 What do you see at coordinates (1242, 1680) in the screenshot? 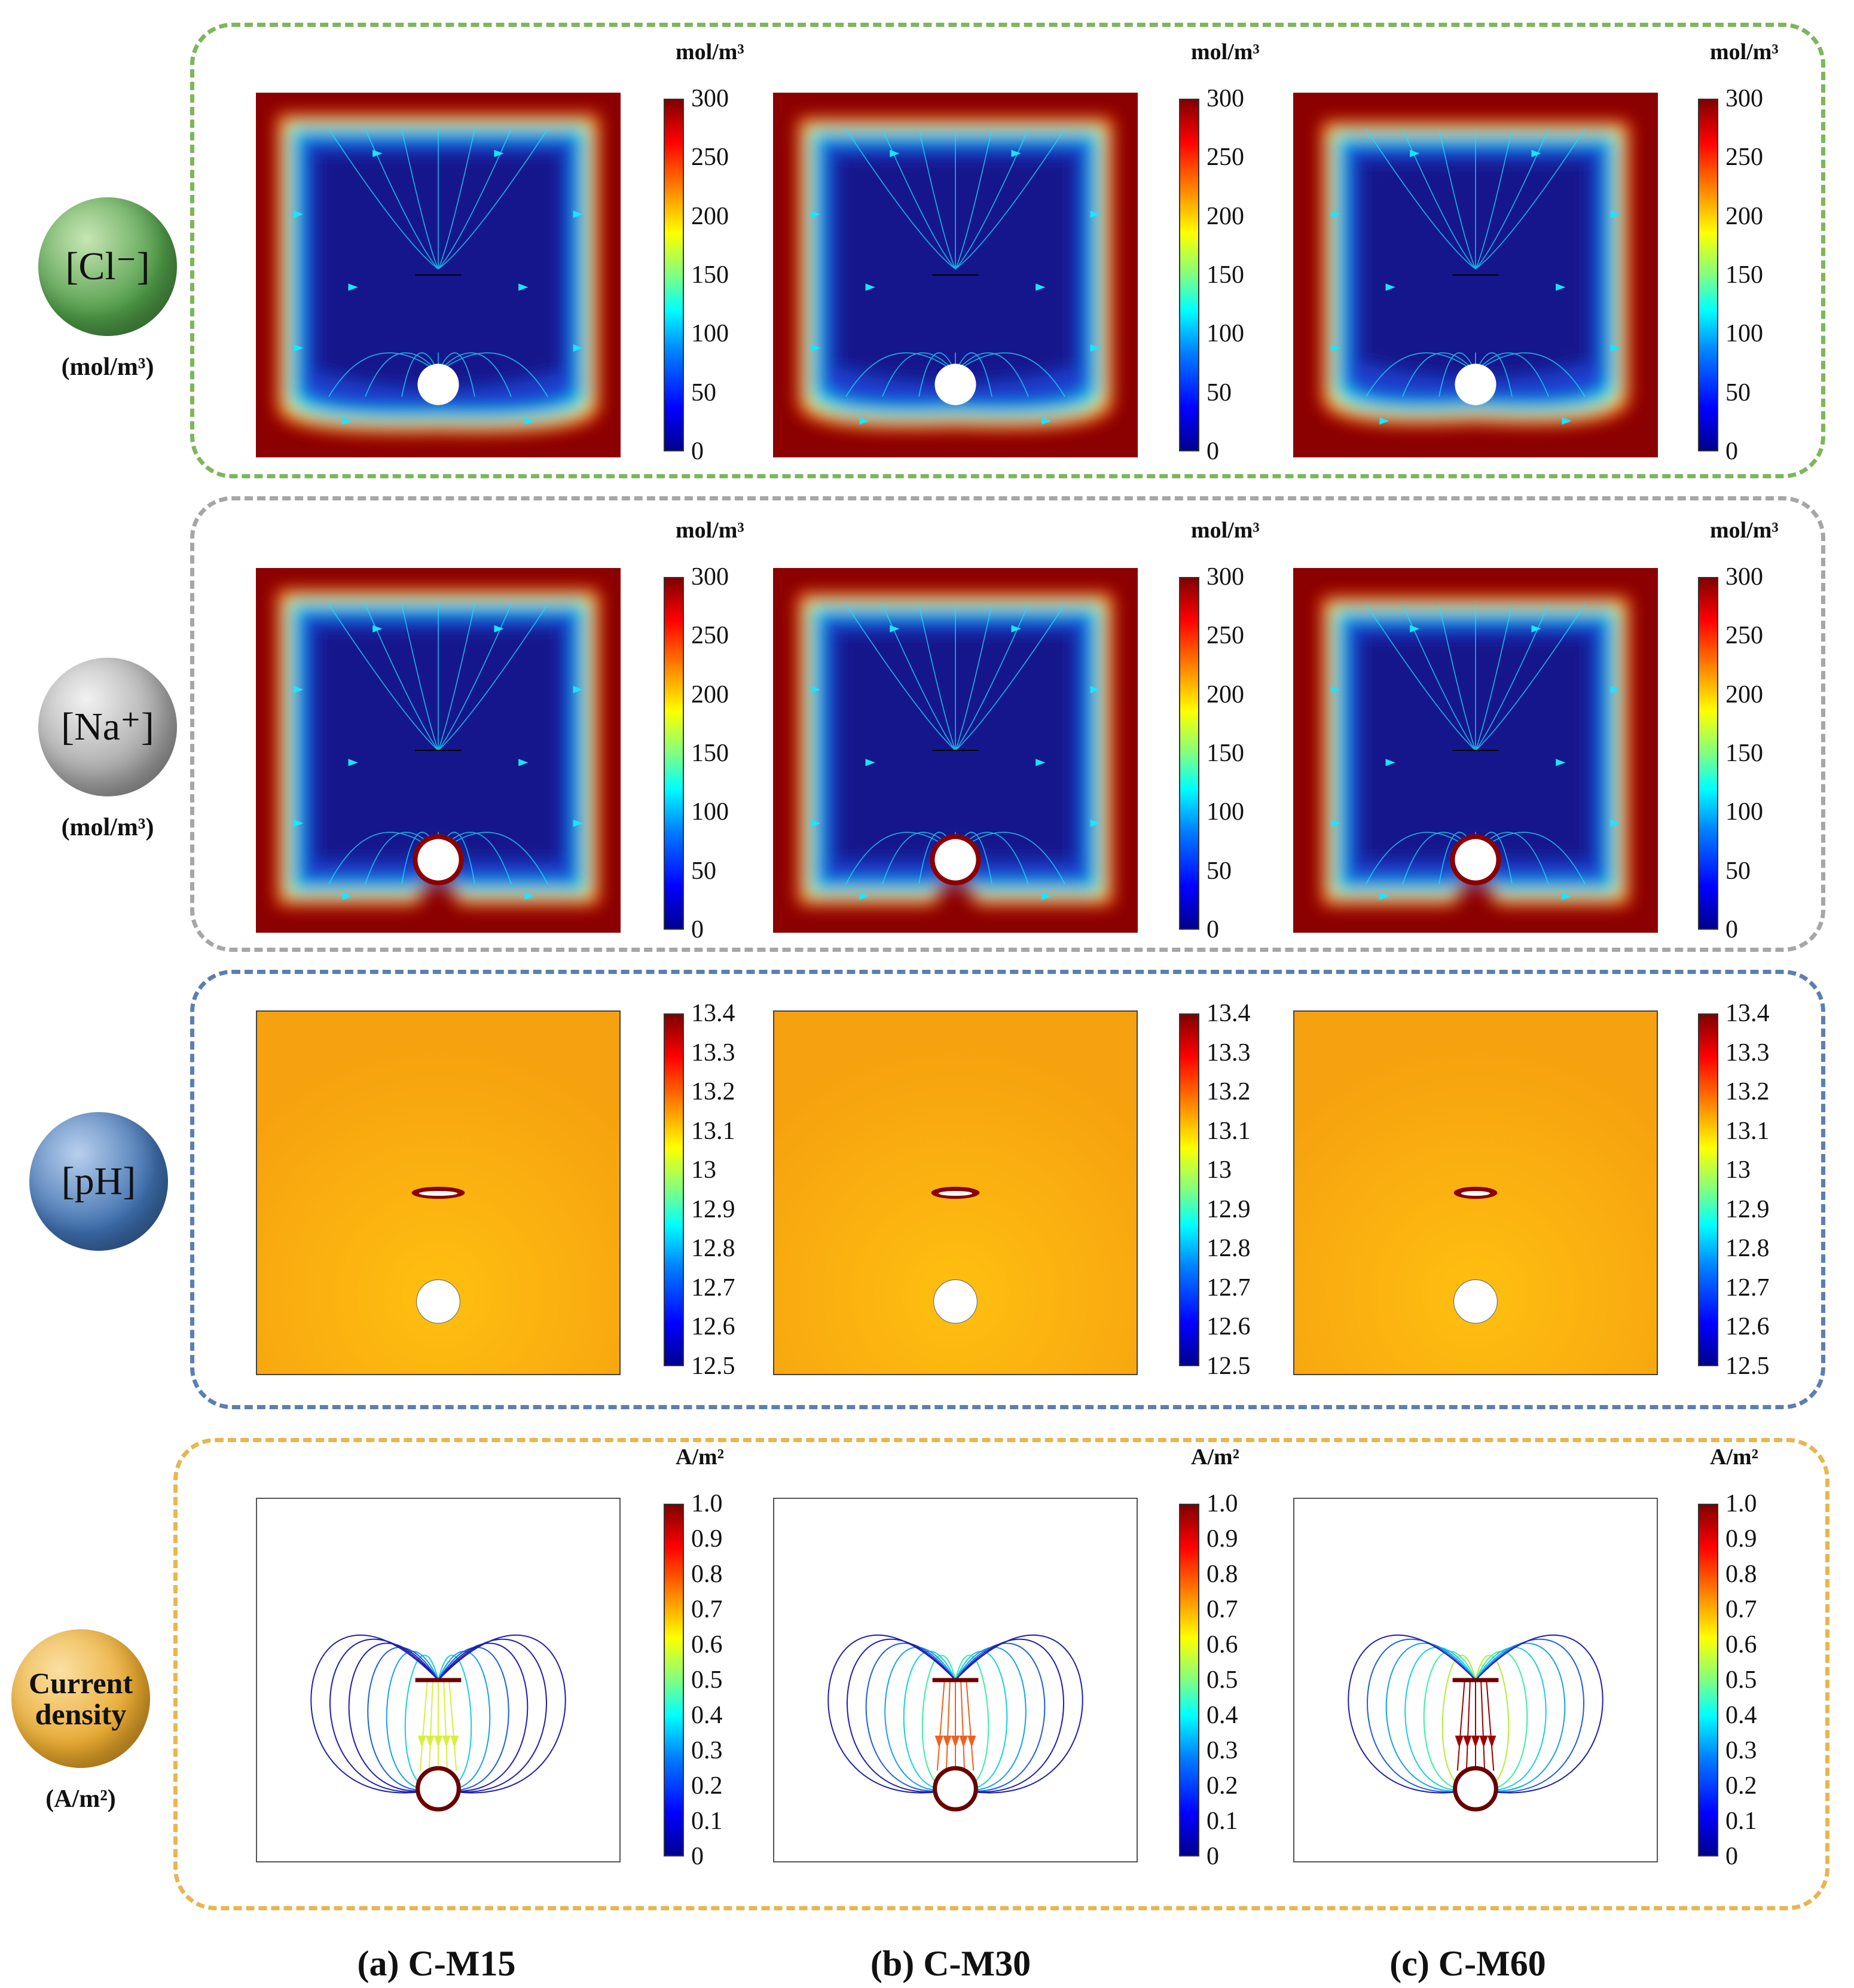
I see `cd-colorbar-ticks-2: 1.0 0.9 0.8 0.7 0.6 0.5 0.4 0.3 0.2 0.1 0` at bounding box center [1242, 1680].